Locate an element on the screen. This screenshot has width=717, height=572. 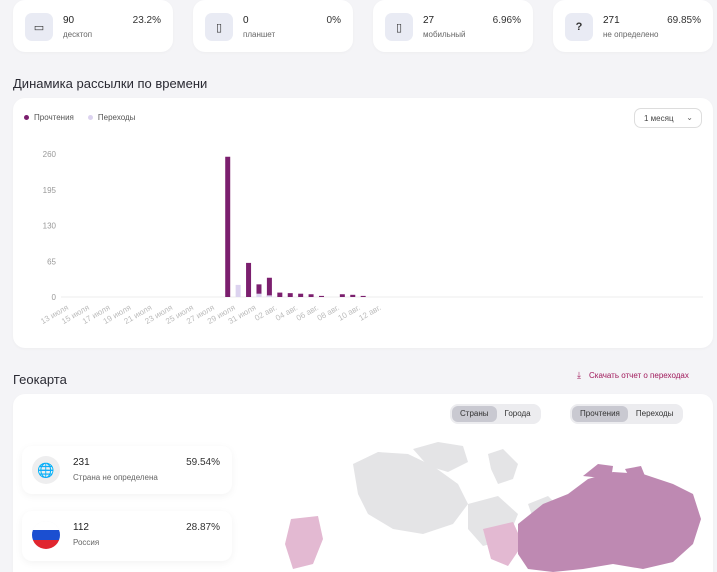
region-toggle: Страны Города is located at coordinates (495, 414).